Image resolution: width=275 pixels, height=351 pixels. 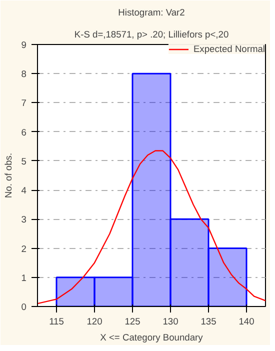 What do you see at coordinates (56, 321) in the screenshot?
I see `x-tick-label: 115` at bounding box center [56, 321].